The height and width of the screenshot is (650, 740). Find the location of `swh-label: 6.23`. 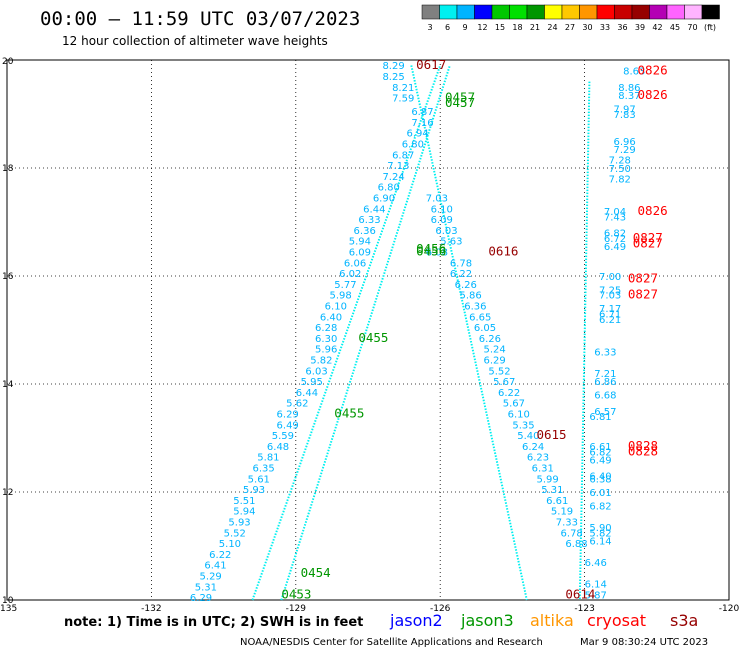

swh-label: 6.23 is located at coordinates (538, 458).